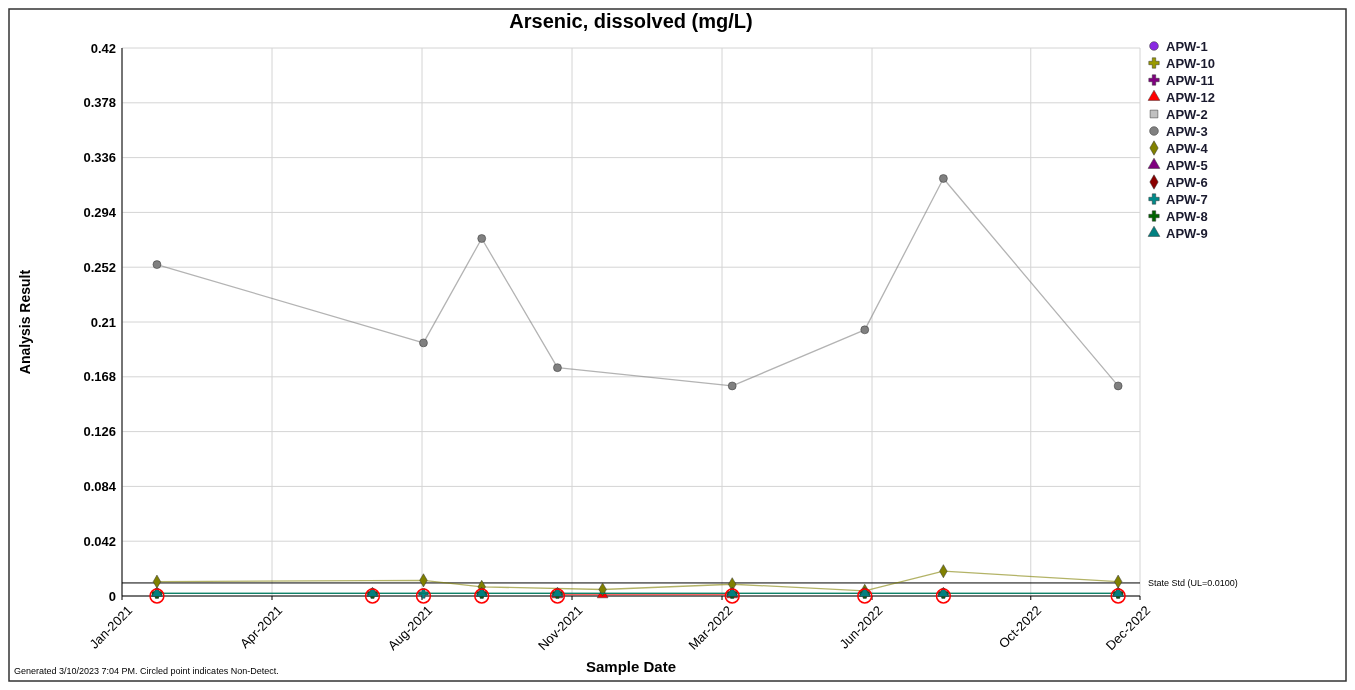 Image resolution: width=1355 pixels, height=690 pixels. Describe the element at coordinates (1187, 148) in the screenshot. I see `legend-label: APW-4` at that location.